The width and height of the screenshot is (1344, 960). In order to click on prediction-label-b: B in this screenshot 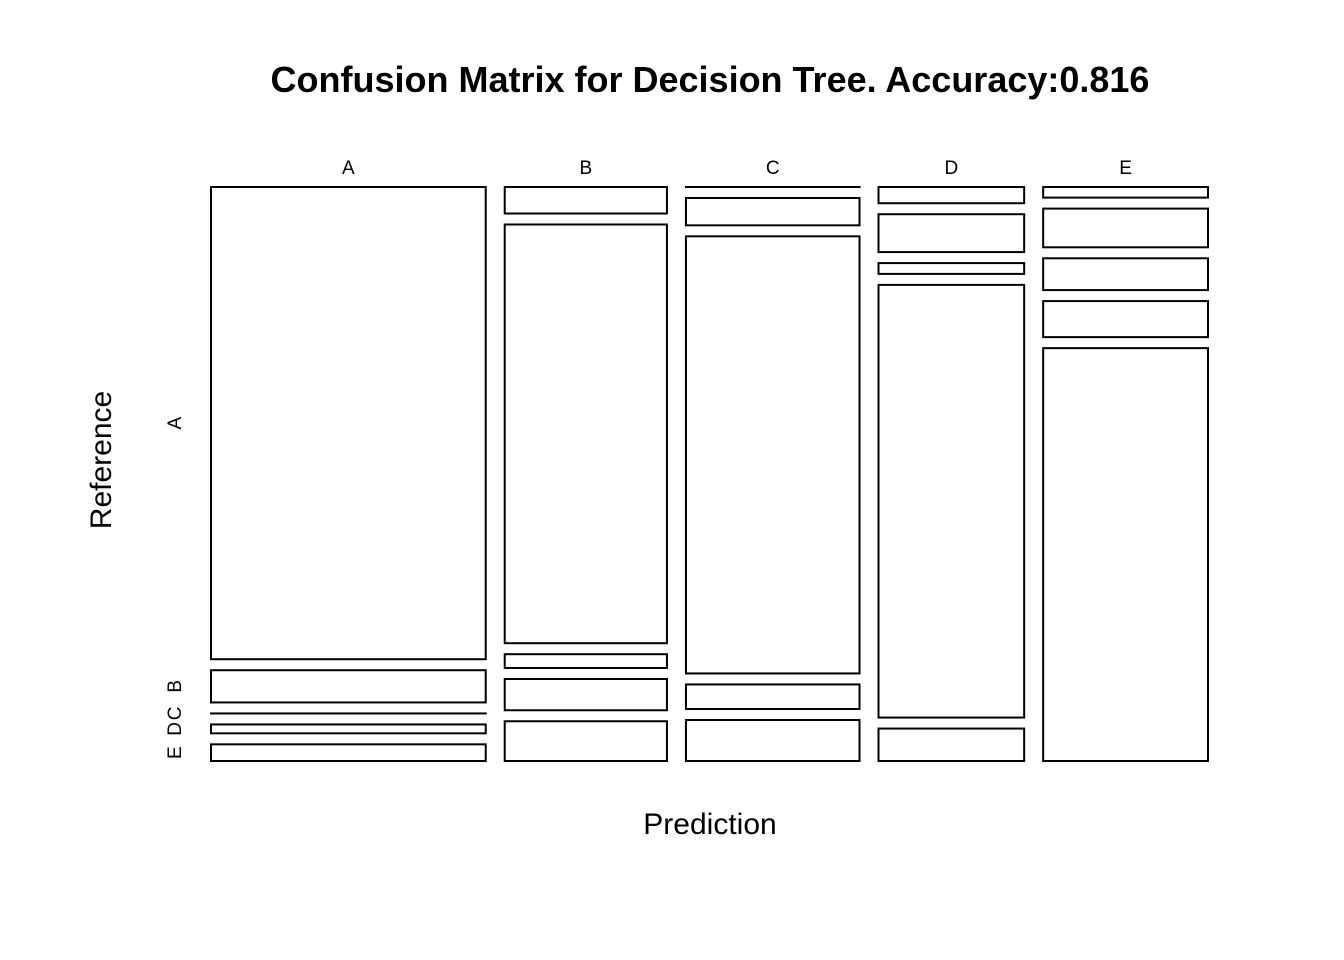, I will do `click(585, 168)`.